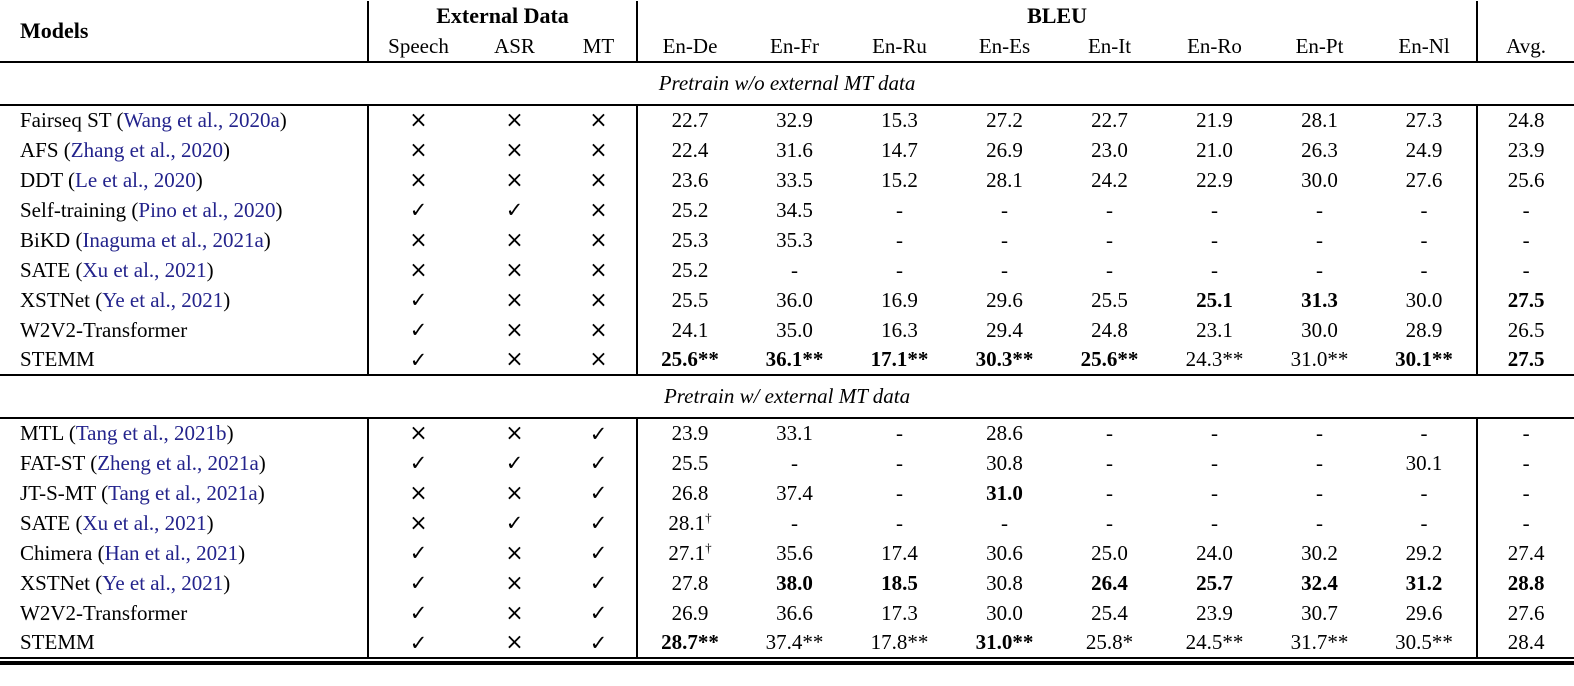  I want to click on score-cell: 31.0**, so click(1319, 360).